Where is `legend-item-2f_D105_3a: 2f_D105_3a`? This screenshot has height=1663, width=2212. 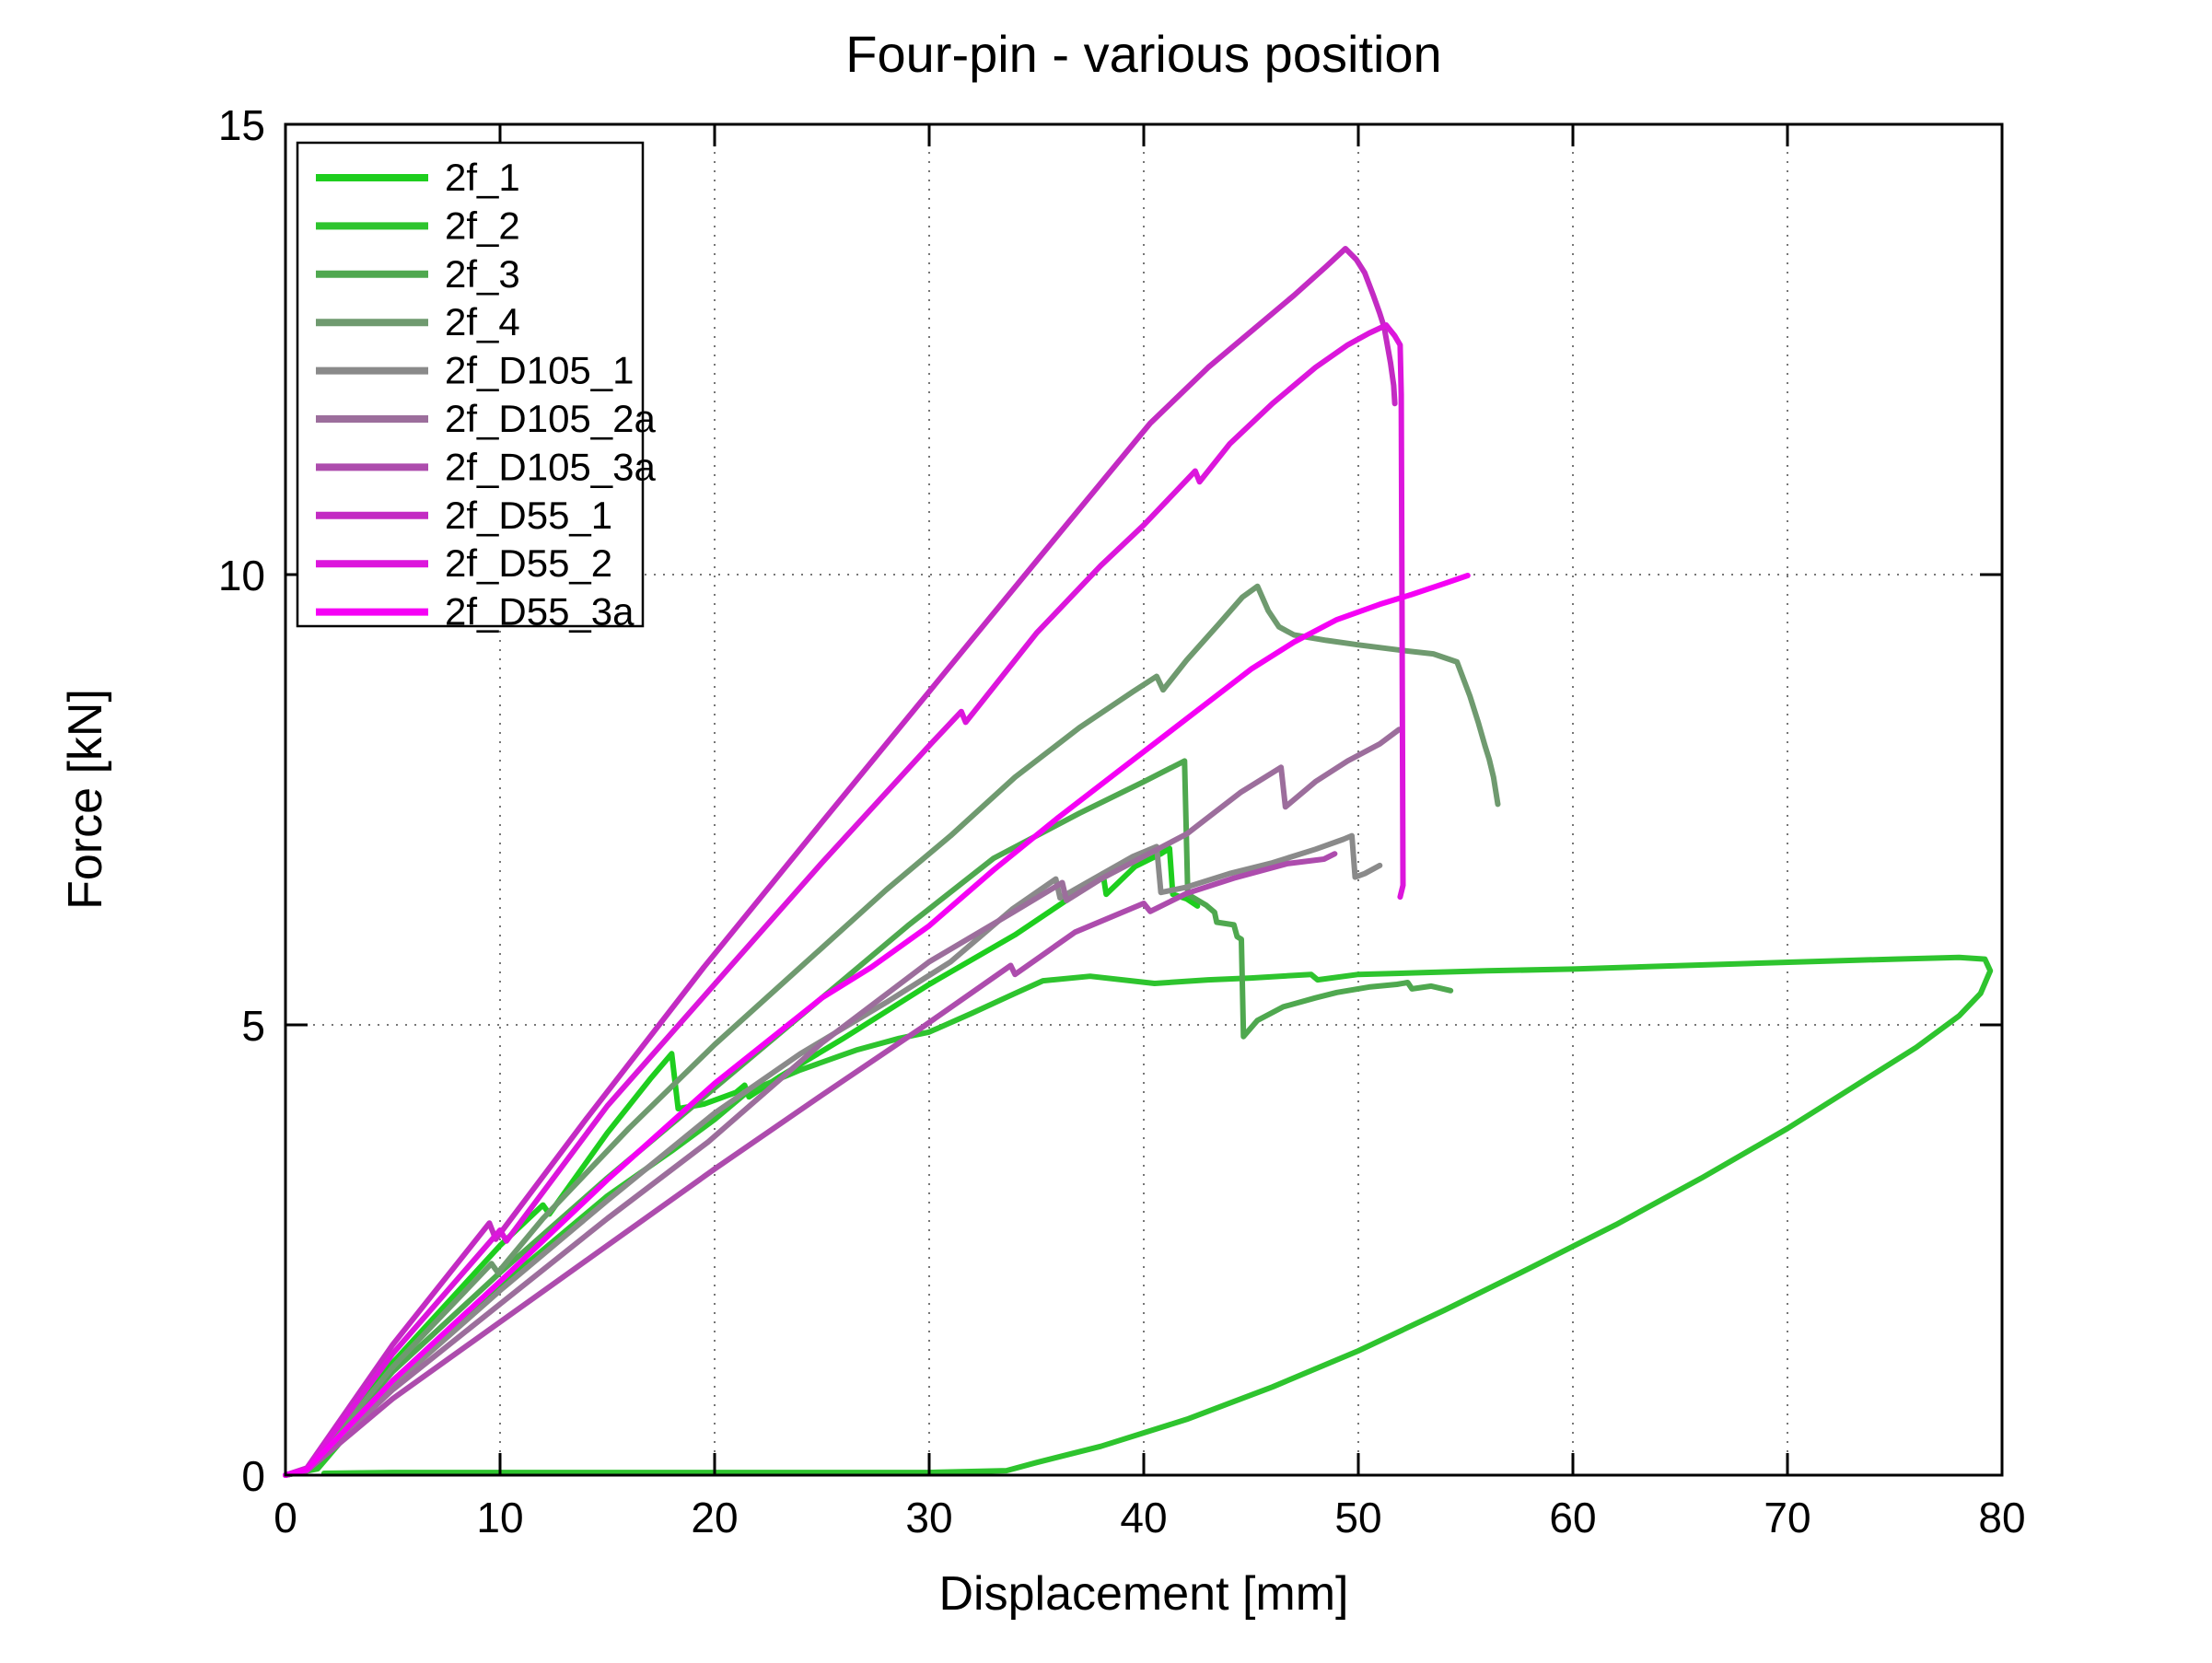
legend-item-2f_D105_3a: 2f_D105_3a is located at coordinates (487, 467).